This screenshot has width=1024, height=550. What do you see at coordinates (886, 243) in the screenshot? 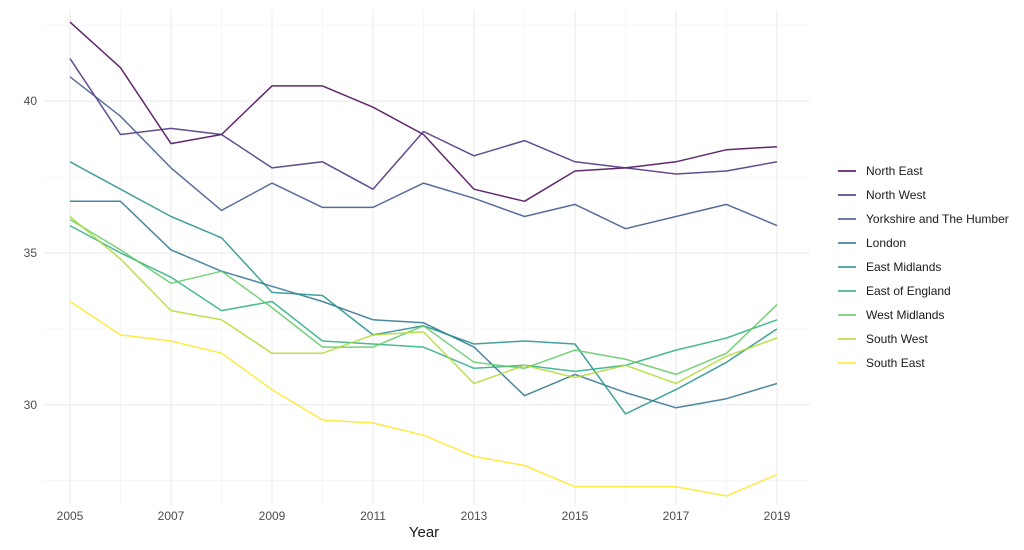
I see `legend-label: London` at bounding box center [886, 243].